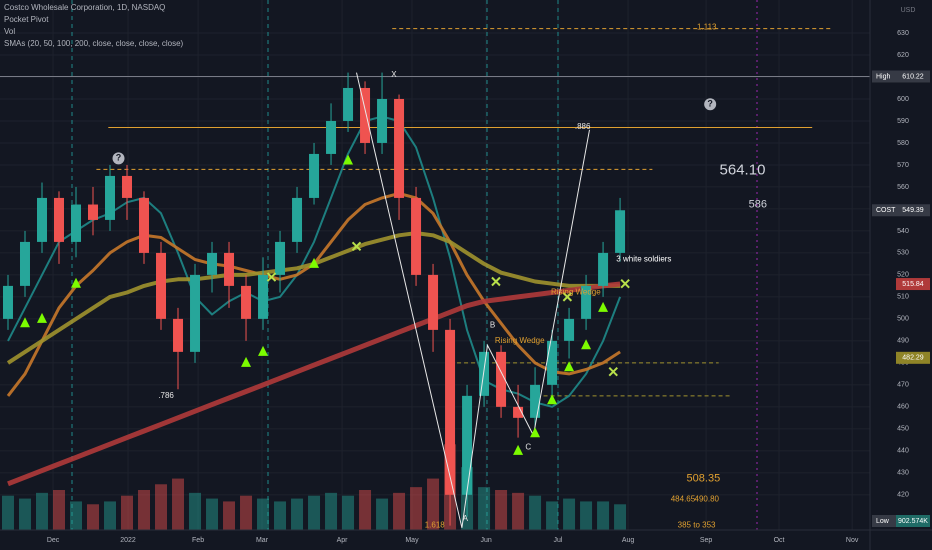  Describe the element at coordinates (394, 74) in the screenshot. I see `annotation: X` at that location.